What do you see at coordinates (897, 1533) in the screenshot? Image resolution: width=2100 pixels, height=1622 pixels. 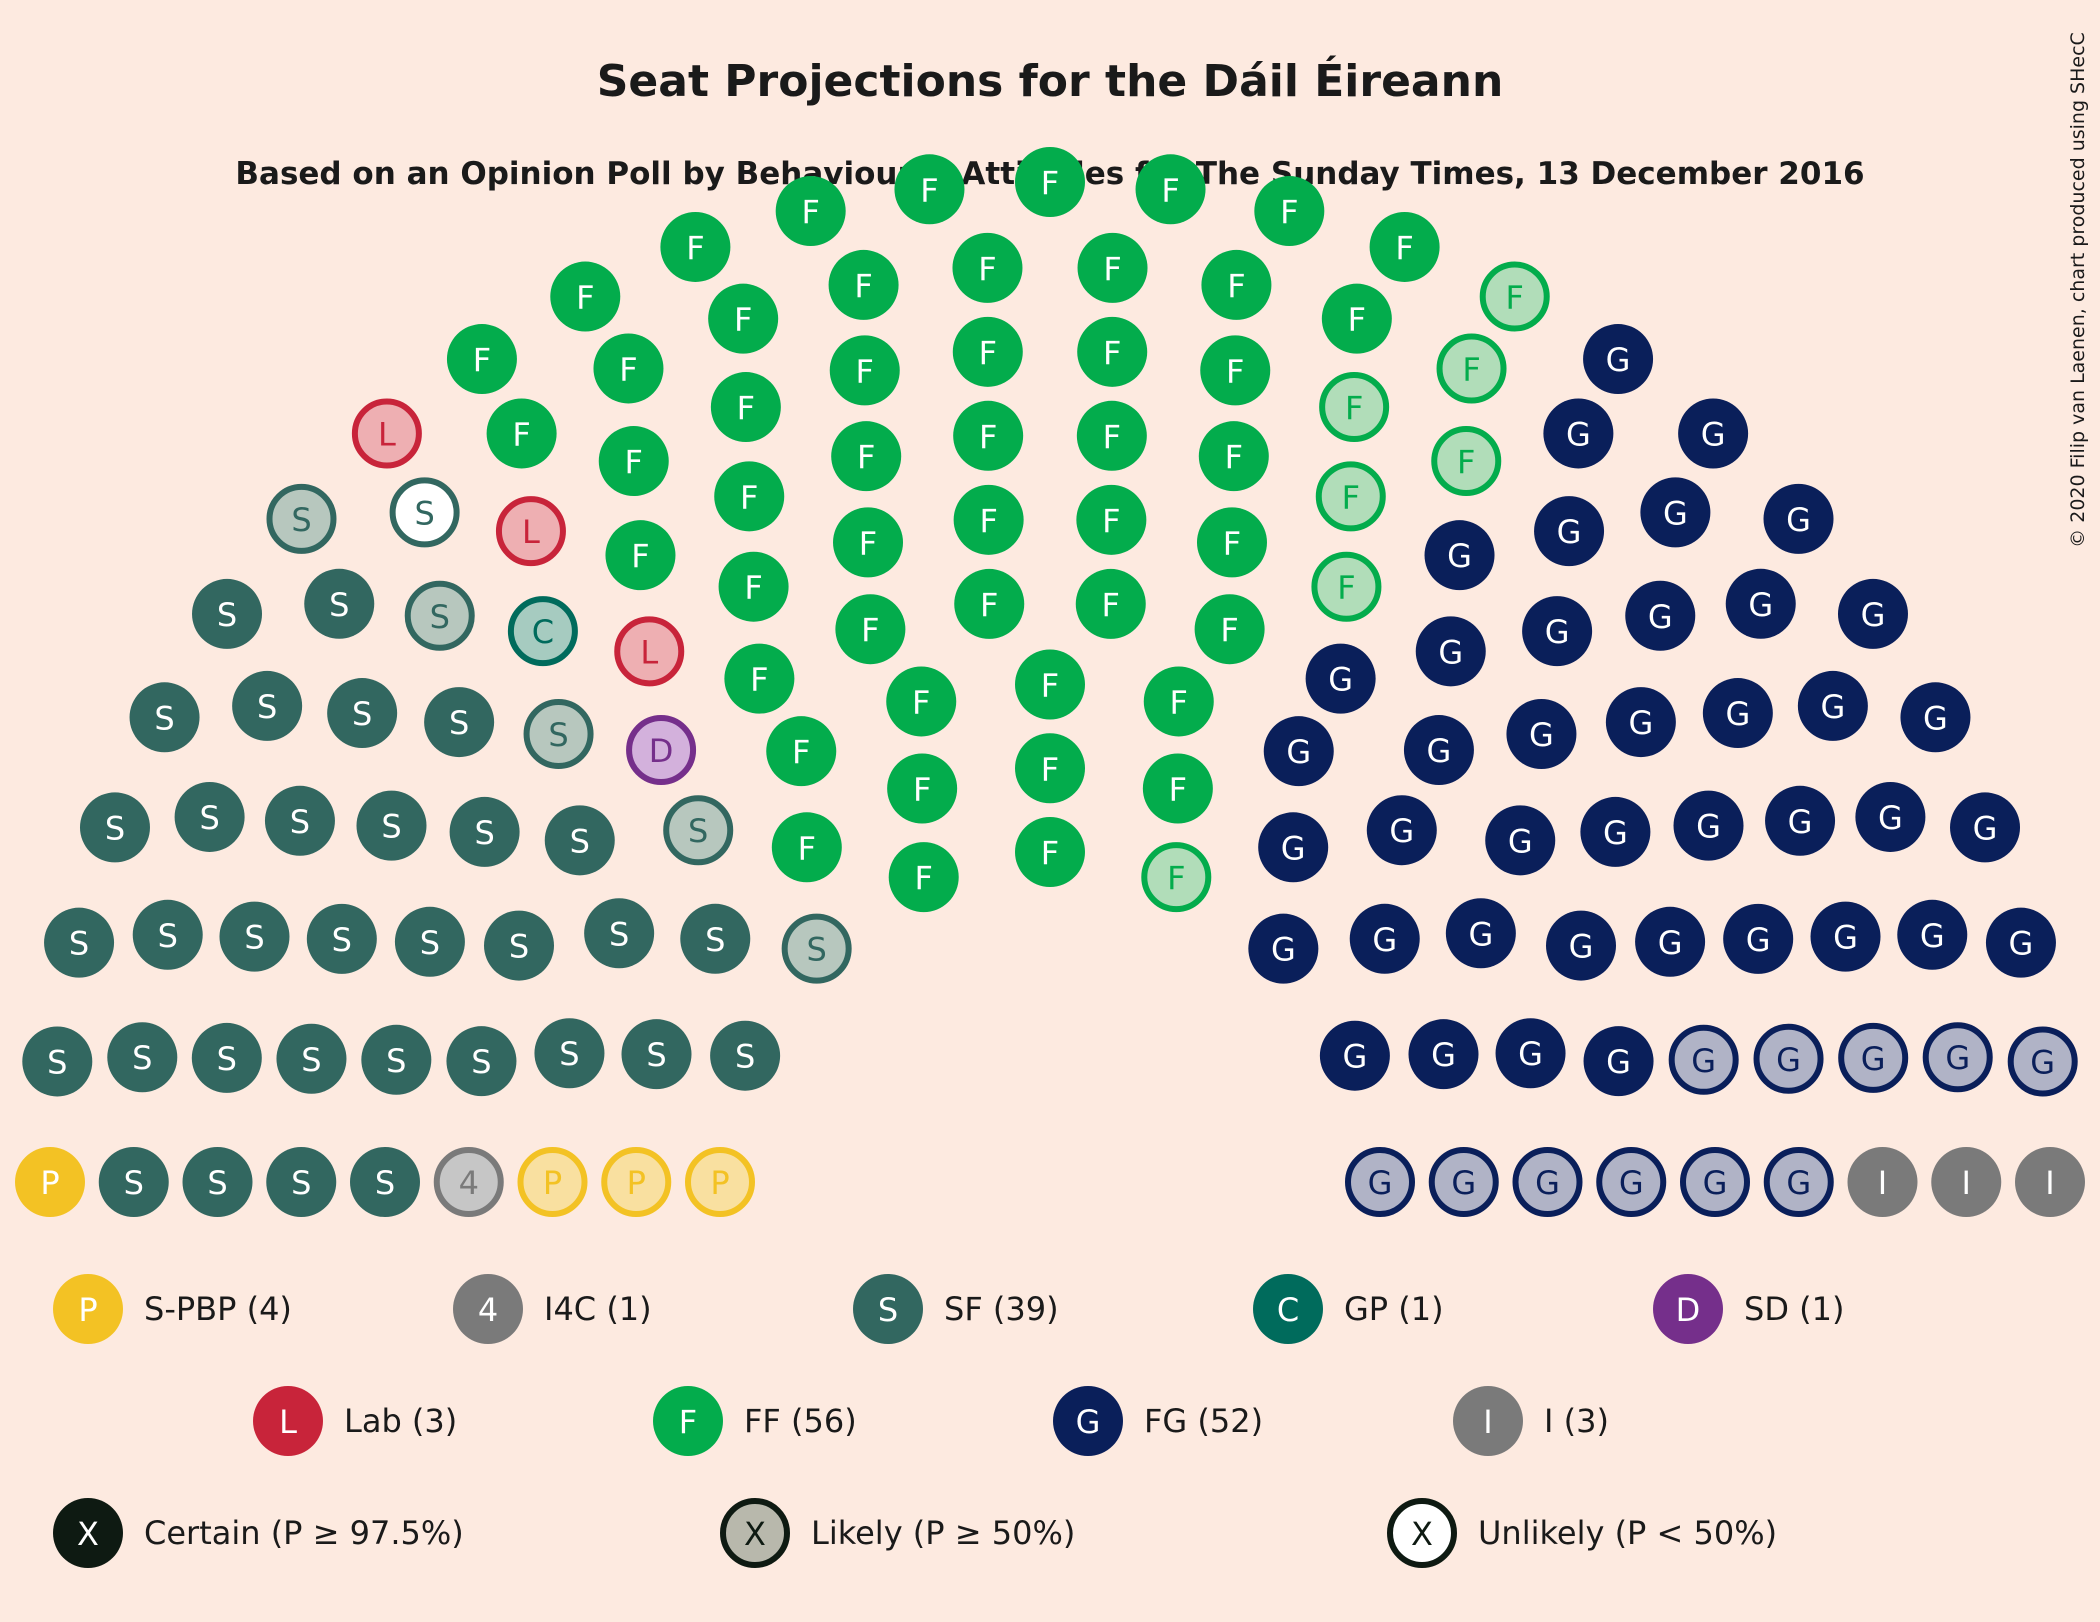 I see `certainty-item-likely: X Likely (P ≥ 50%)` at bounding box center [897, 1533].